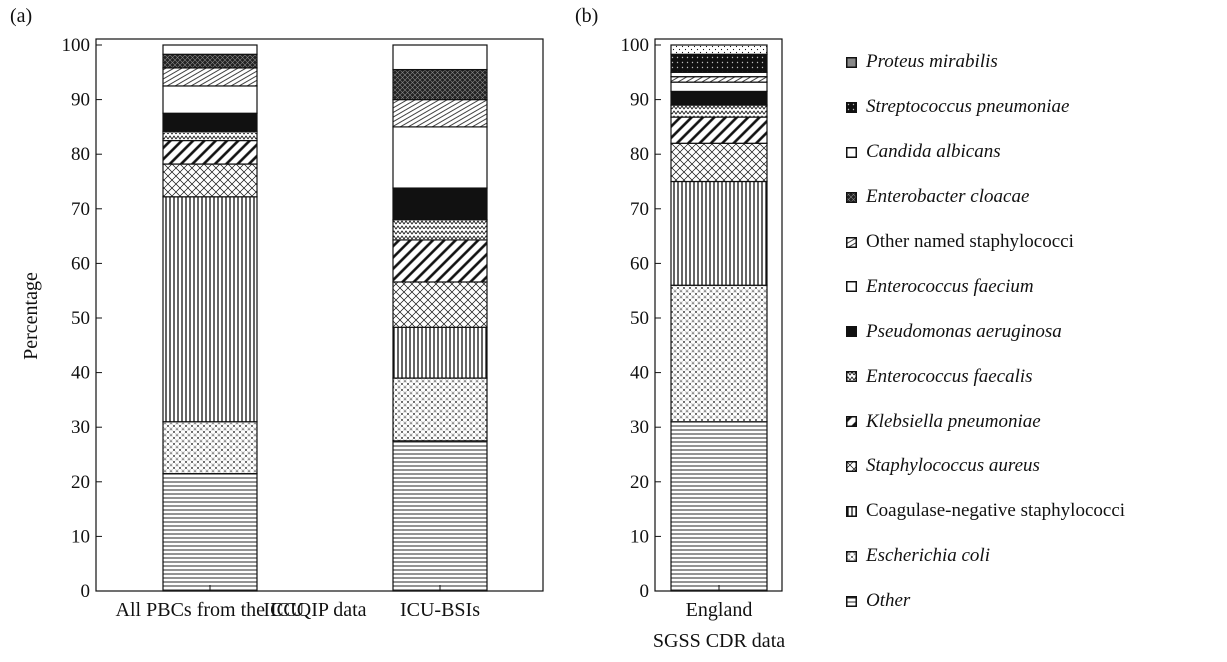 This screenshot has height=662, width=1227. Describe the element at coordinates (586, 16) in the screenshot. I see `panel-b-label: (b)` at that location.